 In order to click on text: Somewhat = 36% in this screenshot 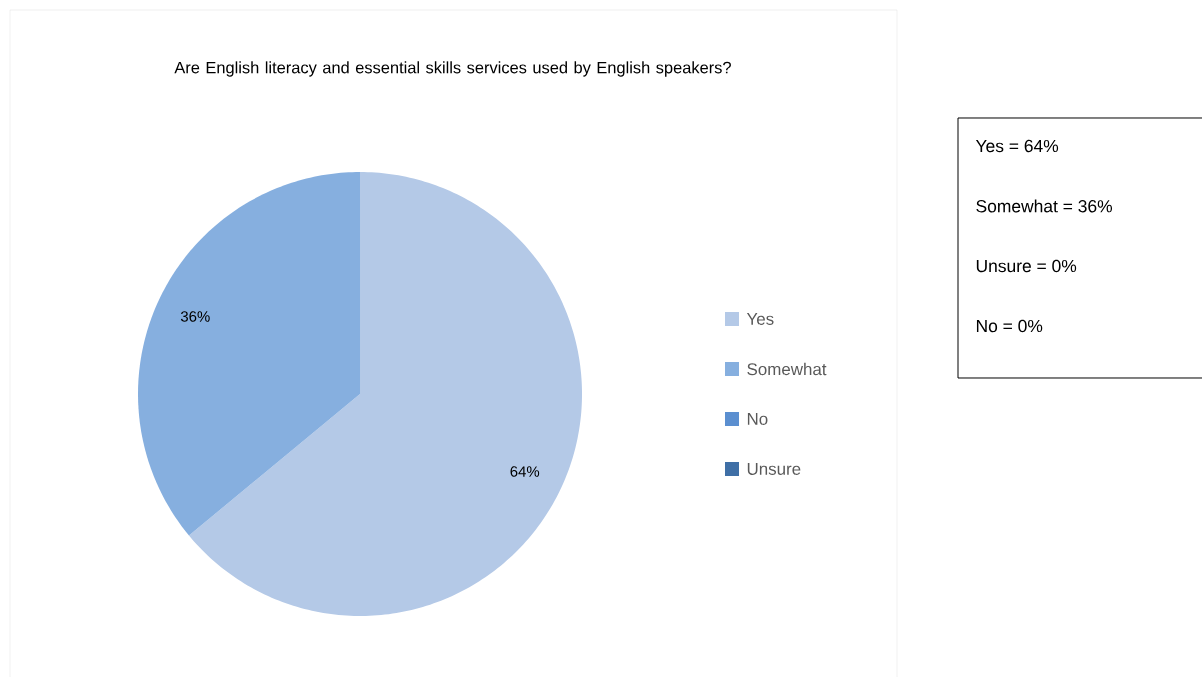, I will do `click(1044, 206)`.